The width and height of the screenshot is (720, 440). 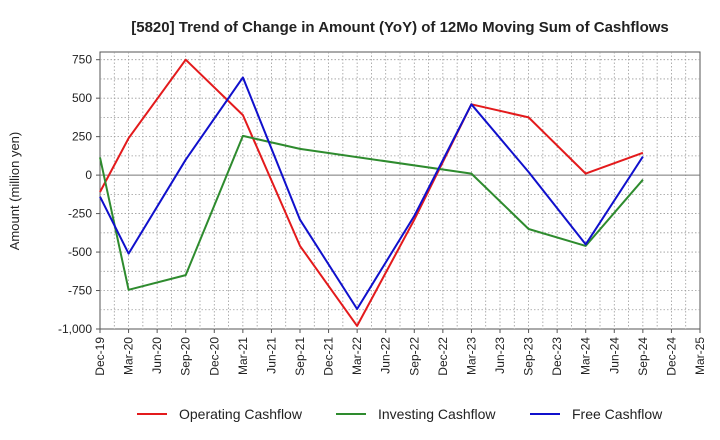 I want to click on x-tick-label: Jun-24, so click(x=614, y=355).